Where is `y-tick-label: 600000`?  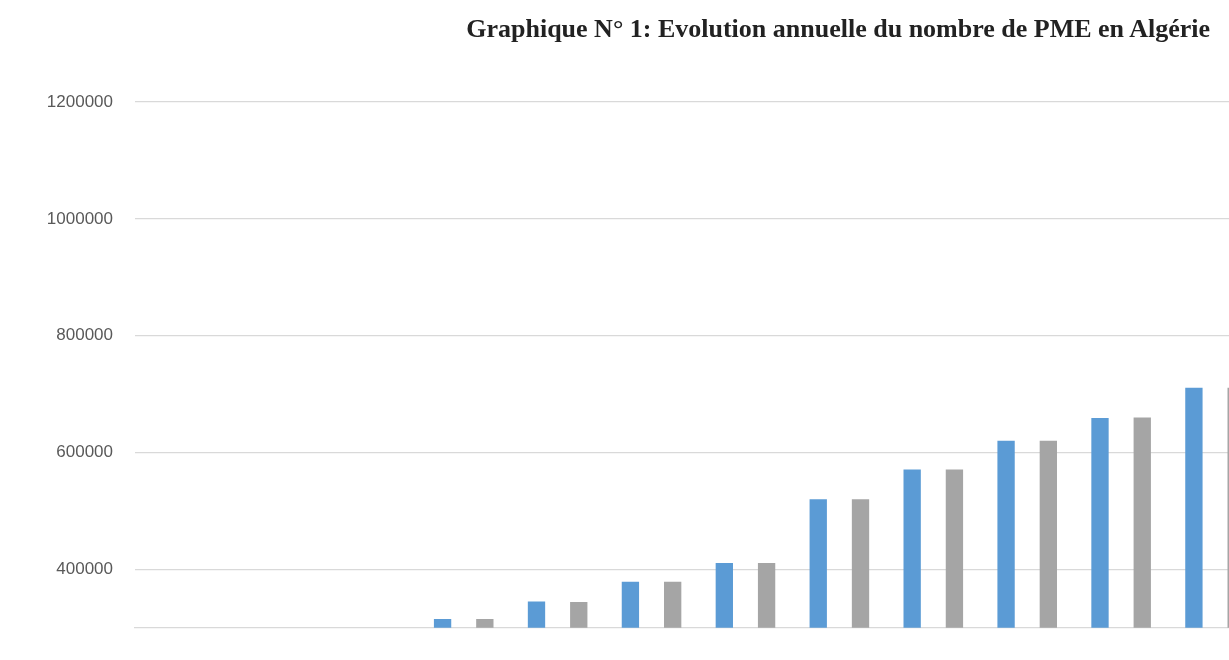 y-tick-label: 600000 is located at coordinates (84, 452).